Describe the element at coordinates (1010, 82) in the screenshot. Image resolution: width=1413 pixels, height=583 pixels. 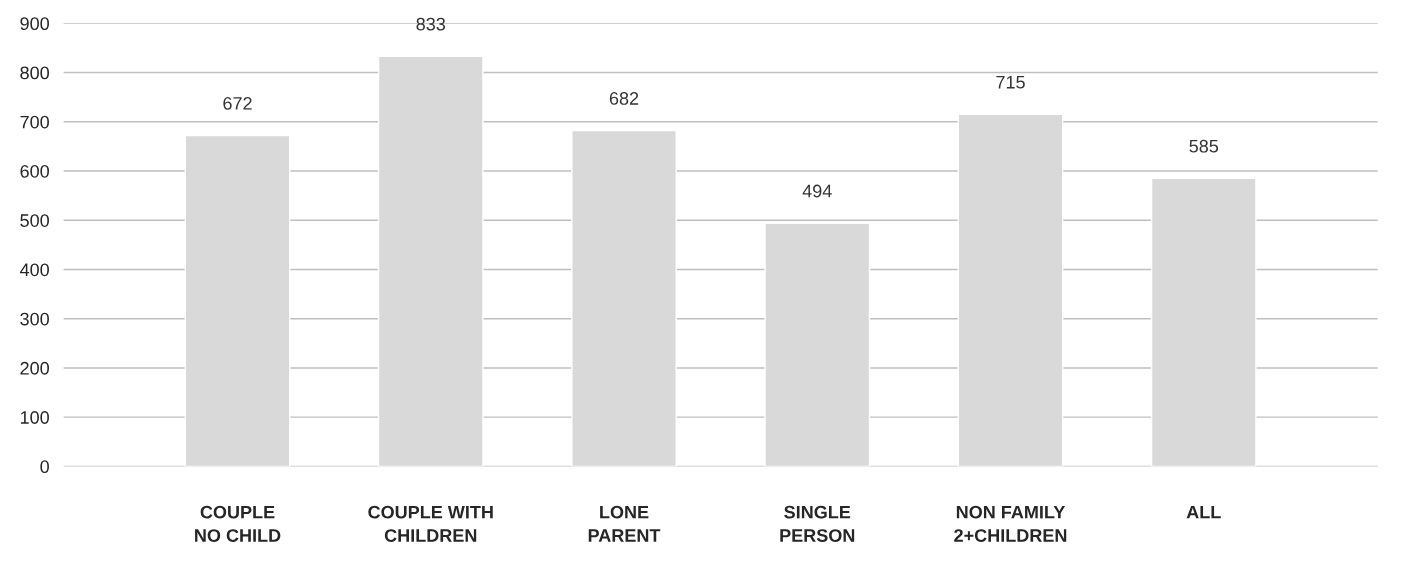
I see `data-label: 715` at that location.